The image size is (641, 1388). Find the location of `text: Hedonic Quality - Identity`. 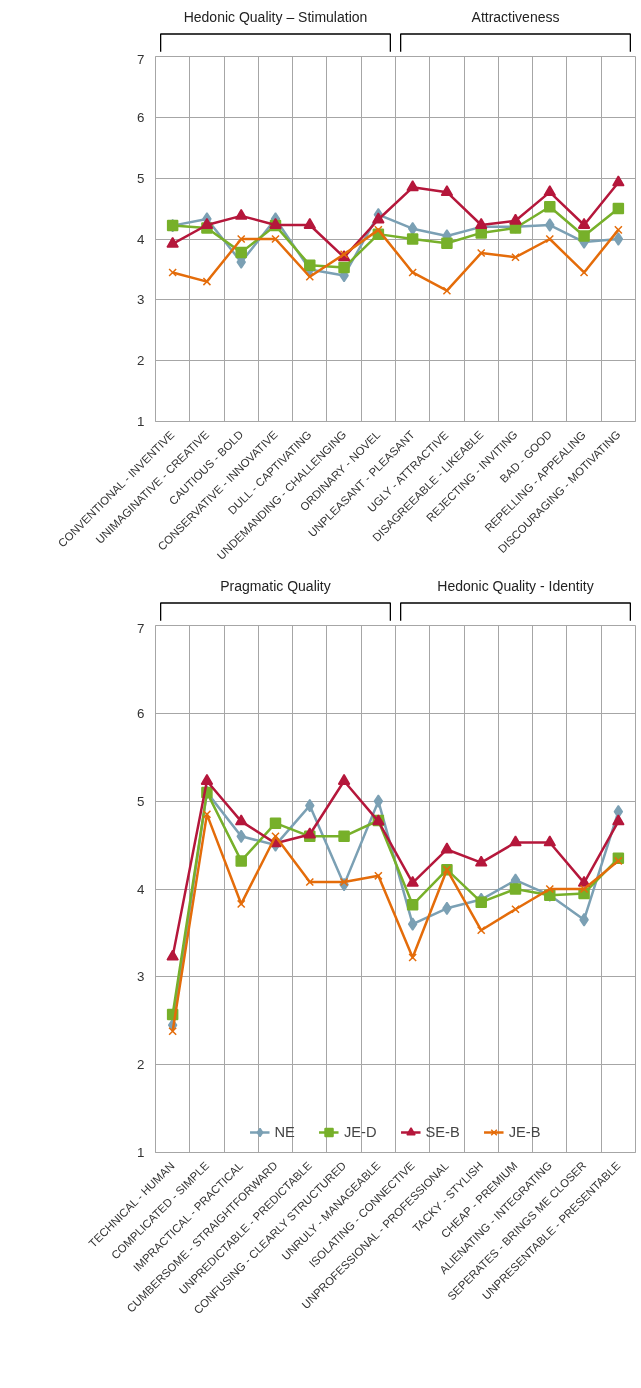

text: Hedonic Quality - Identity is located at coordinates (515, 585).